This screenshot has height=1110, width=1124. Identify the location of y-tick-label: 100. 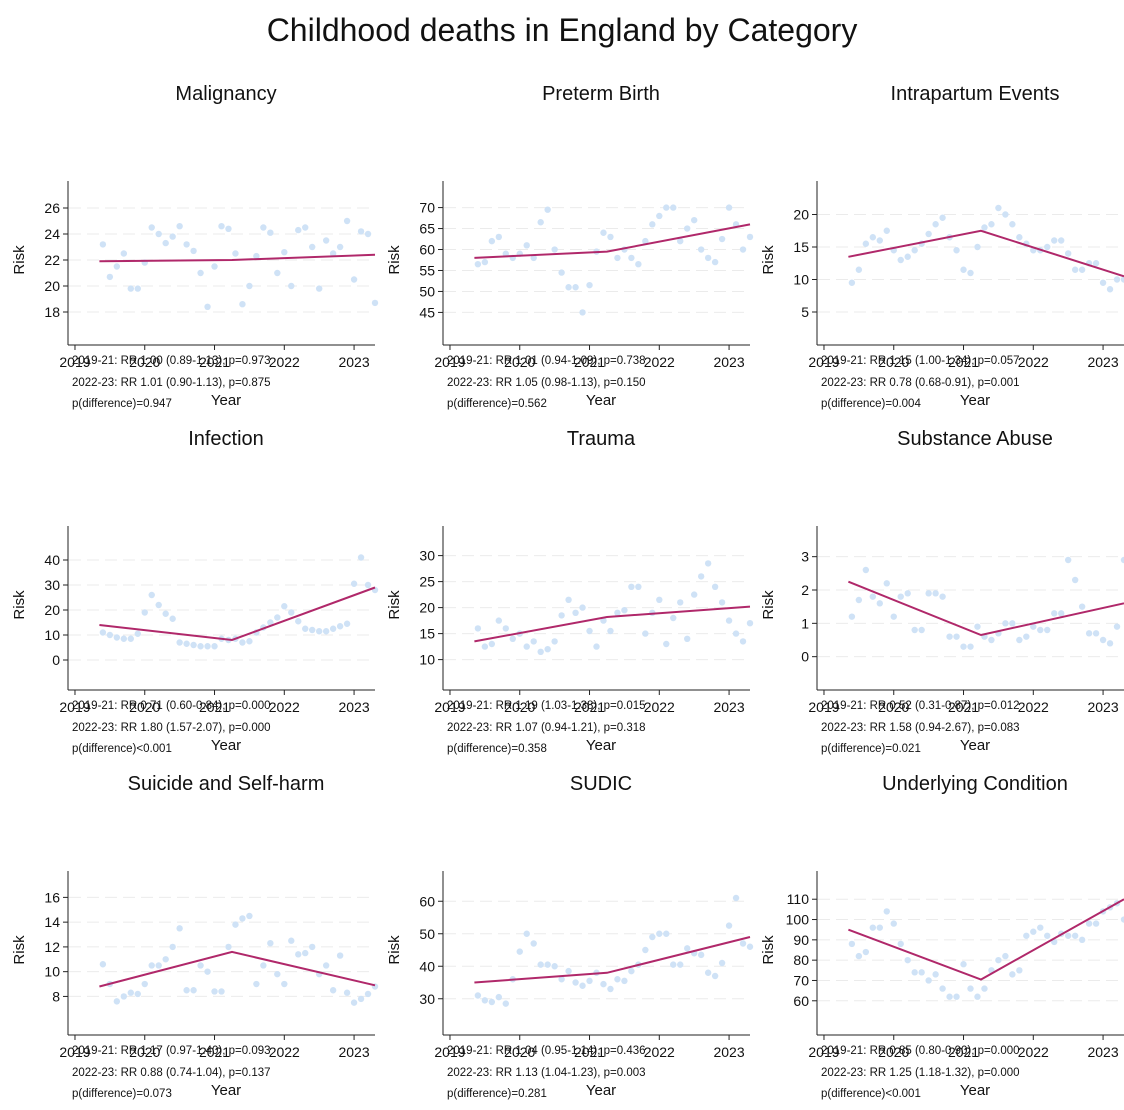
(798, 920).